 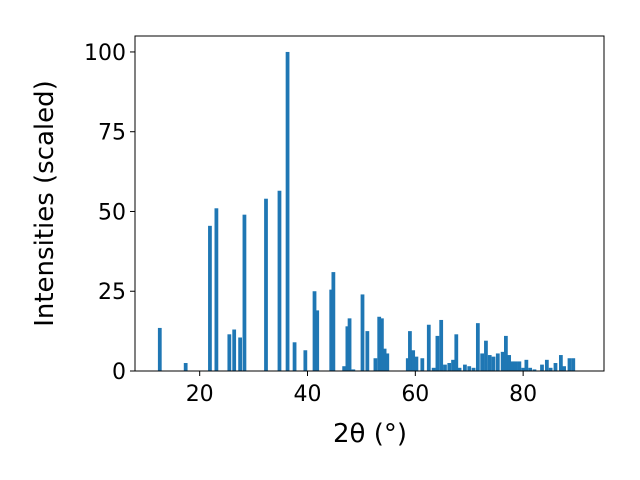 I want to click on x-tick-label: 20, so click(x=200, y=394).